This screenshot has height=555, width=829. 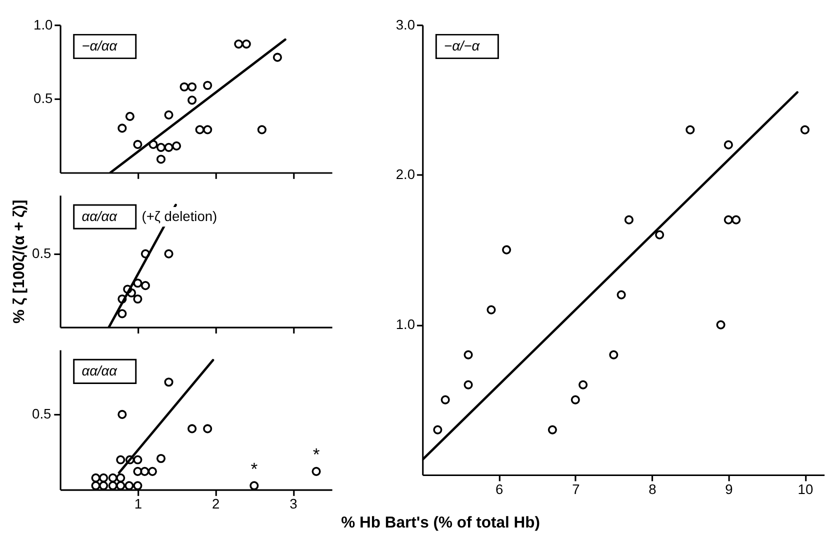 I want to click on y-tick-label: 3.0, so click(x=406, y=24).